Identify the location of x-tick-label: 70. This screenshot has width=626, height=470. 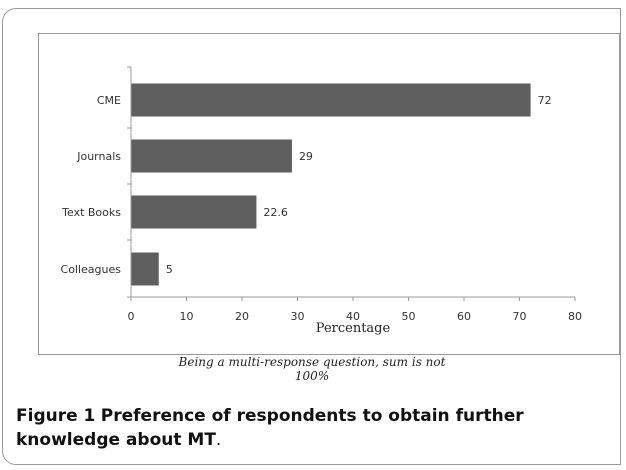
(520, 316).